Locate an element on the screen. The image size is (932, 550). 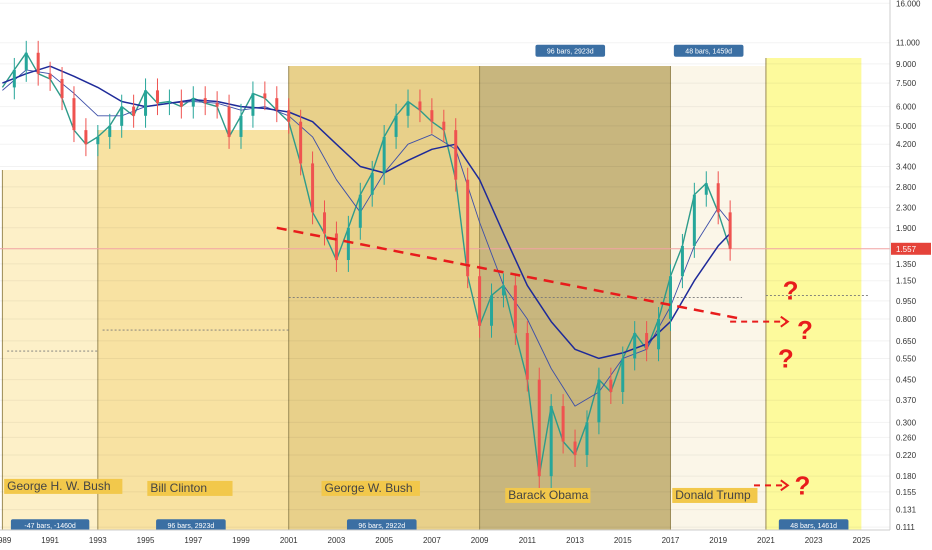
y-tick-label: 0.950 is located at coordinates (906, 301).